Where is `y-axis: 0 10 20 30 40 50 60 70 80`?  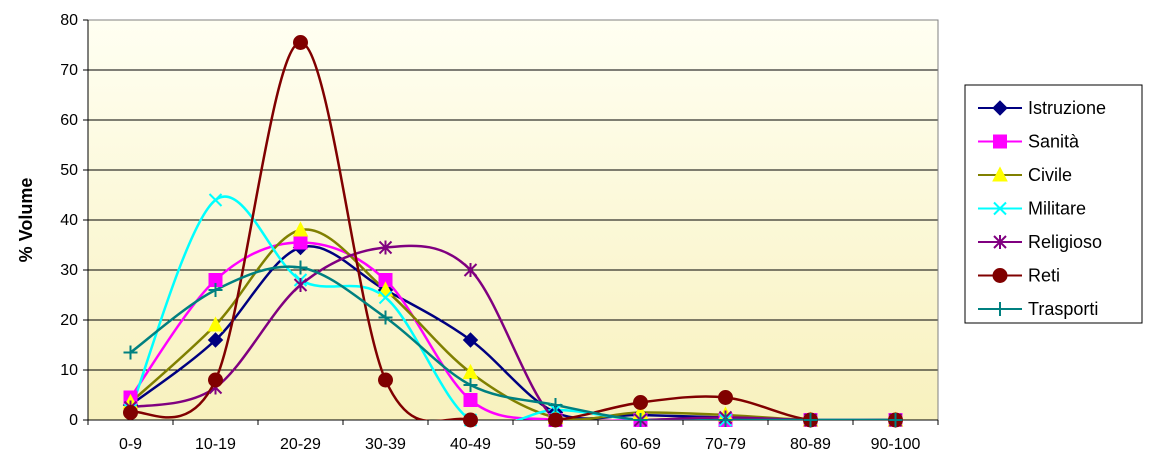 y-axis: 0 10 20 30 40 50 60 70 80 is located at coordinates (74, 220).